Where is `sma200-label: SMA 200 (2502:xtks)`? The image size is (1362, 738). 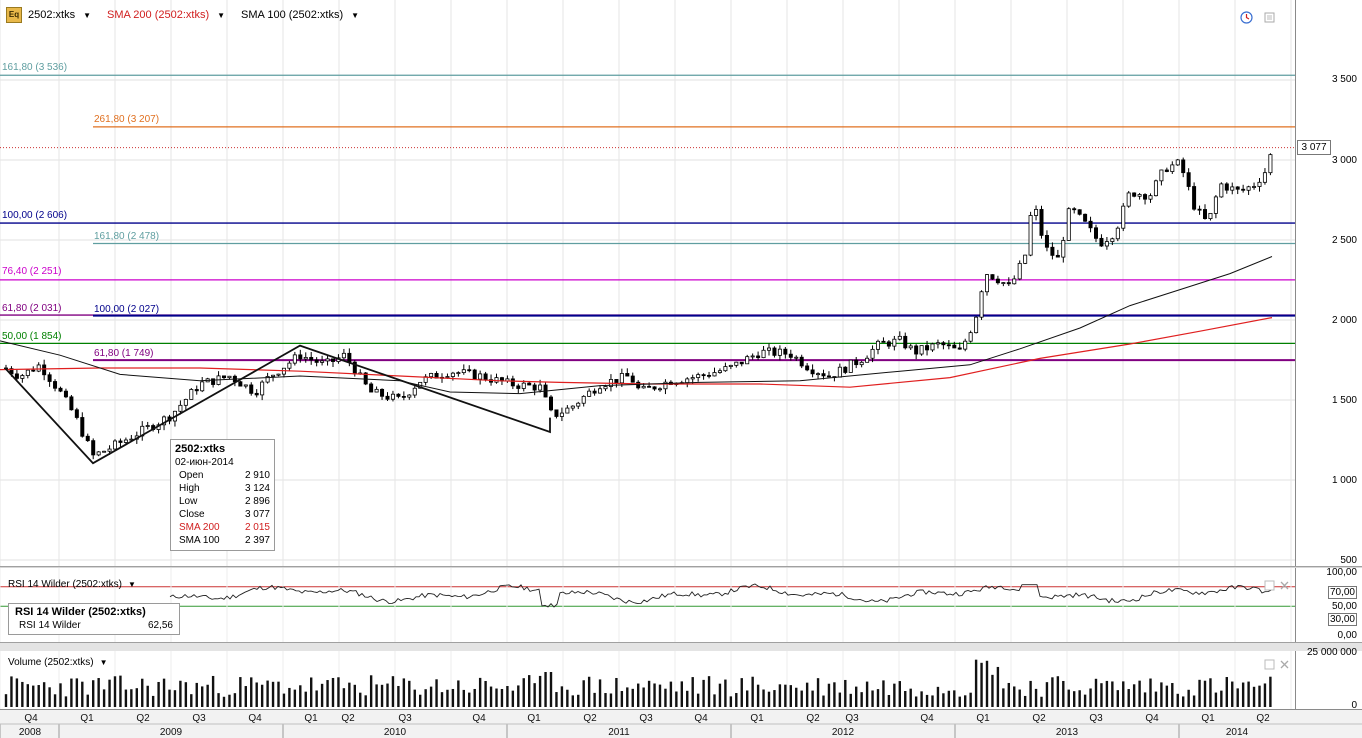 sma200-label: SMA 200 (2502:xtks) is located at coordinates (158, 15).